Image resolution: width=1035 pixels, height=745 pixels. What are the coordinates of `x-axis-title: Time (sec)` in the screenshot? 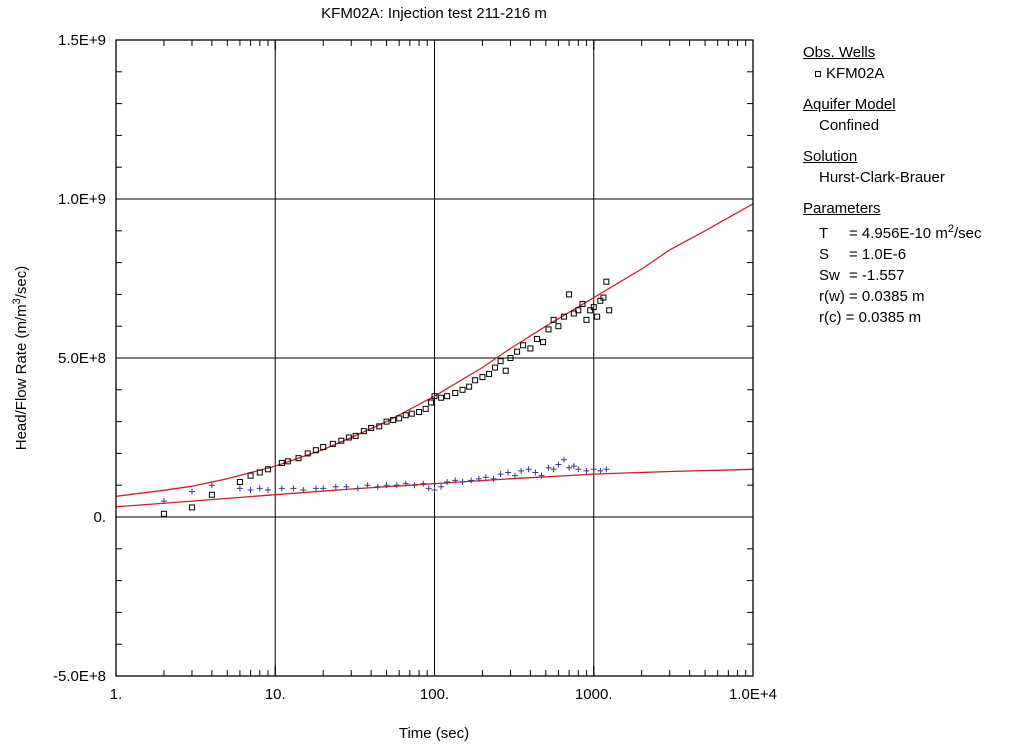 It's located at (434, 733).